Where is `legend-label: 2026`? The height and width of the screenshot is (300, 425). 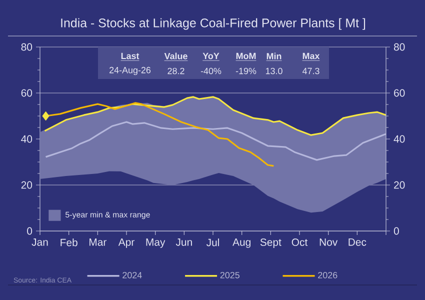
legend-label: 2026 is located at coordinates (328, 275).